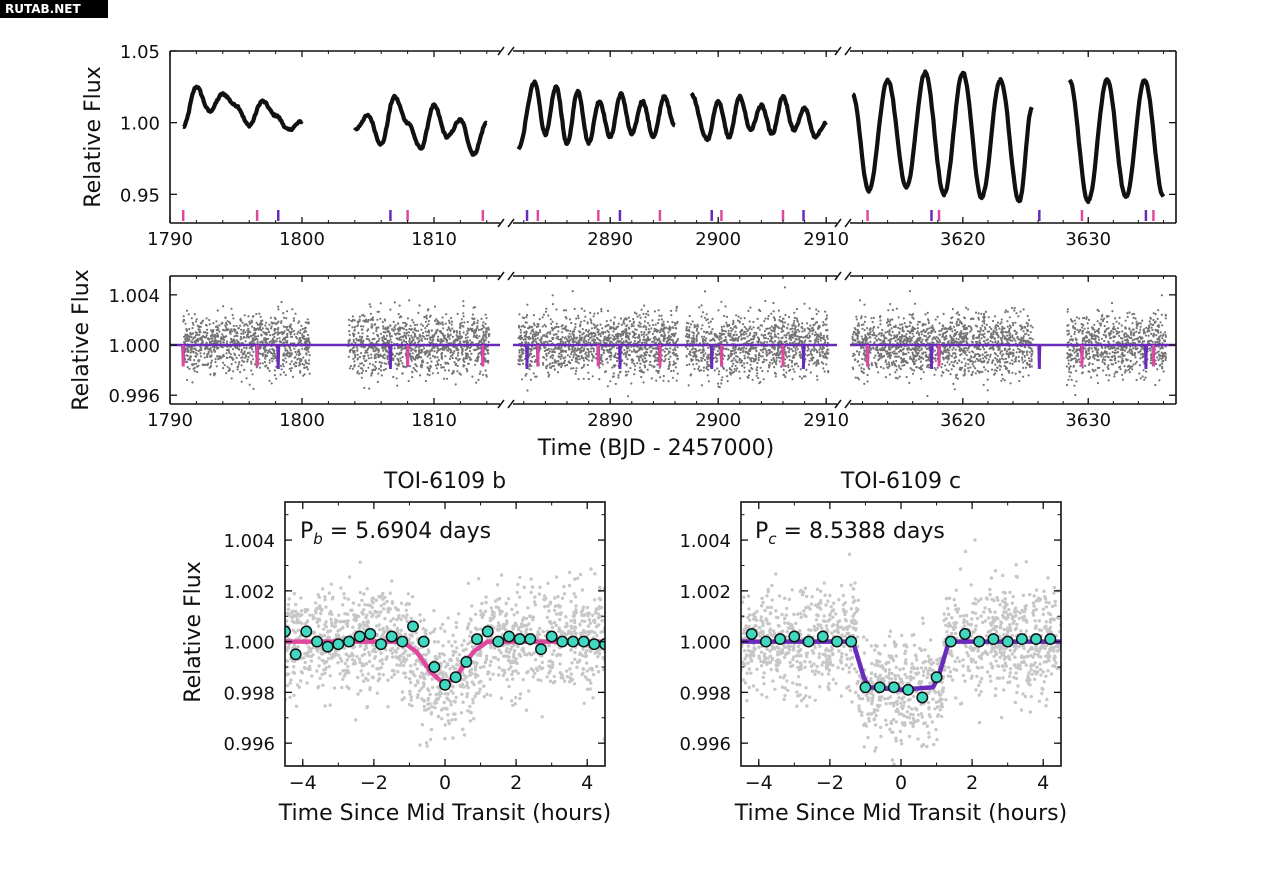 Image resolution: width=1280 pixels, height=873 pixels. I want to click on plot-area, so click(445, 654).